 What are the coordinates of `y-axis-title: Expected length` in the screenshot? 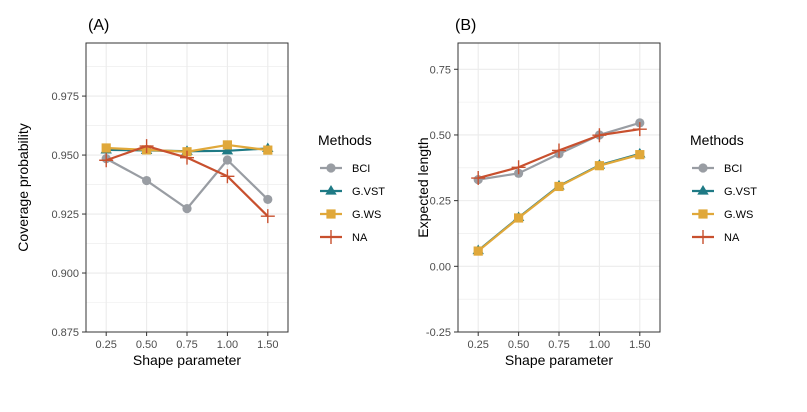 It's located at (423, 187).